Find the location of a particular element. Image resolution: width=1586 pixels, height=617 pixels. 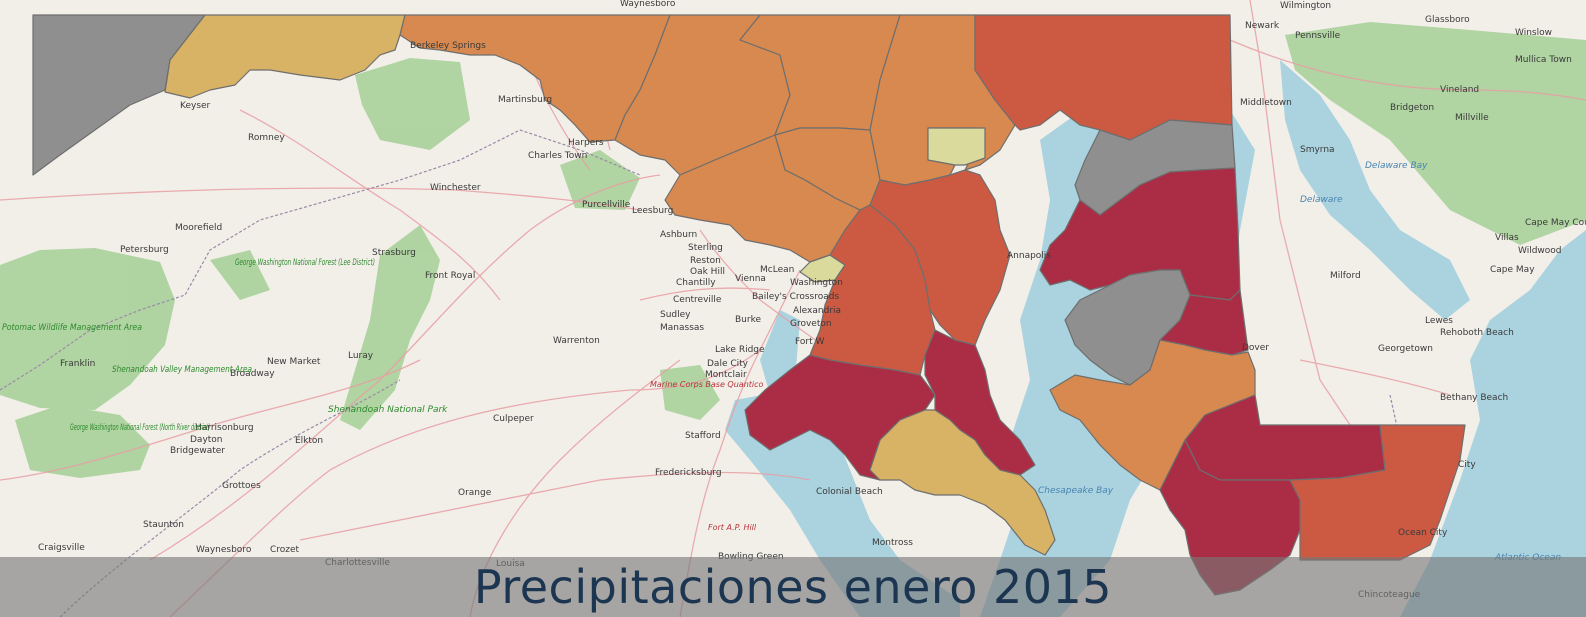

park-label: Shenandoah Valley Management Area is located at coordinates (182, 370).